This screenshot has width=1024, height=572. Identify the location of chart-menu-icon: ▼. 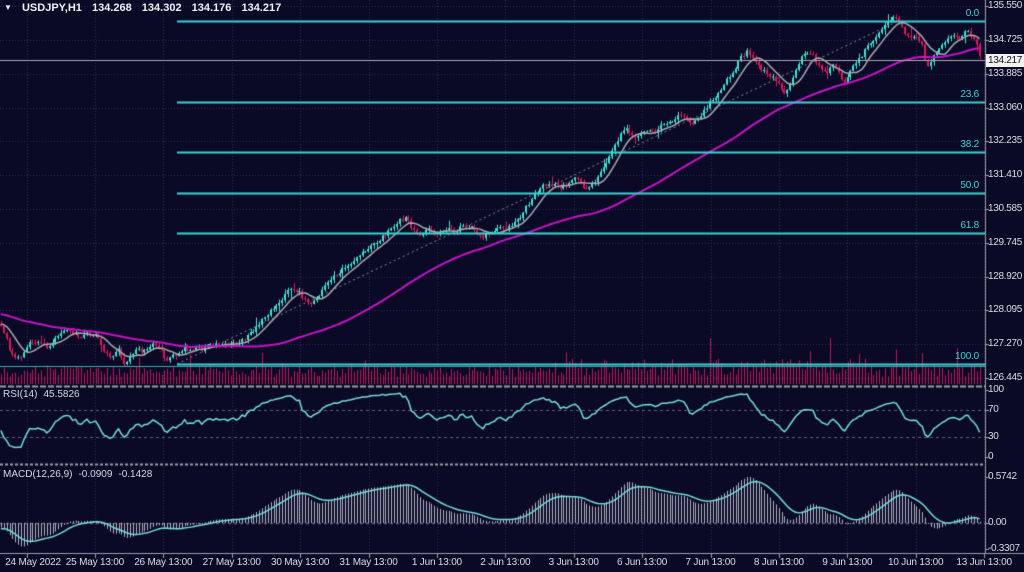
(8, 7).